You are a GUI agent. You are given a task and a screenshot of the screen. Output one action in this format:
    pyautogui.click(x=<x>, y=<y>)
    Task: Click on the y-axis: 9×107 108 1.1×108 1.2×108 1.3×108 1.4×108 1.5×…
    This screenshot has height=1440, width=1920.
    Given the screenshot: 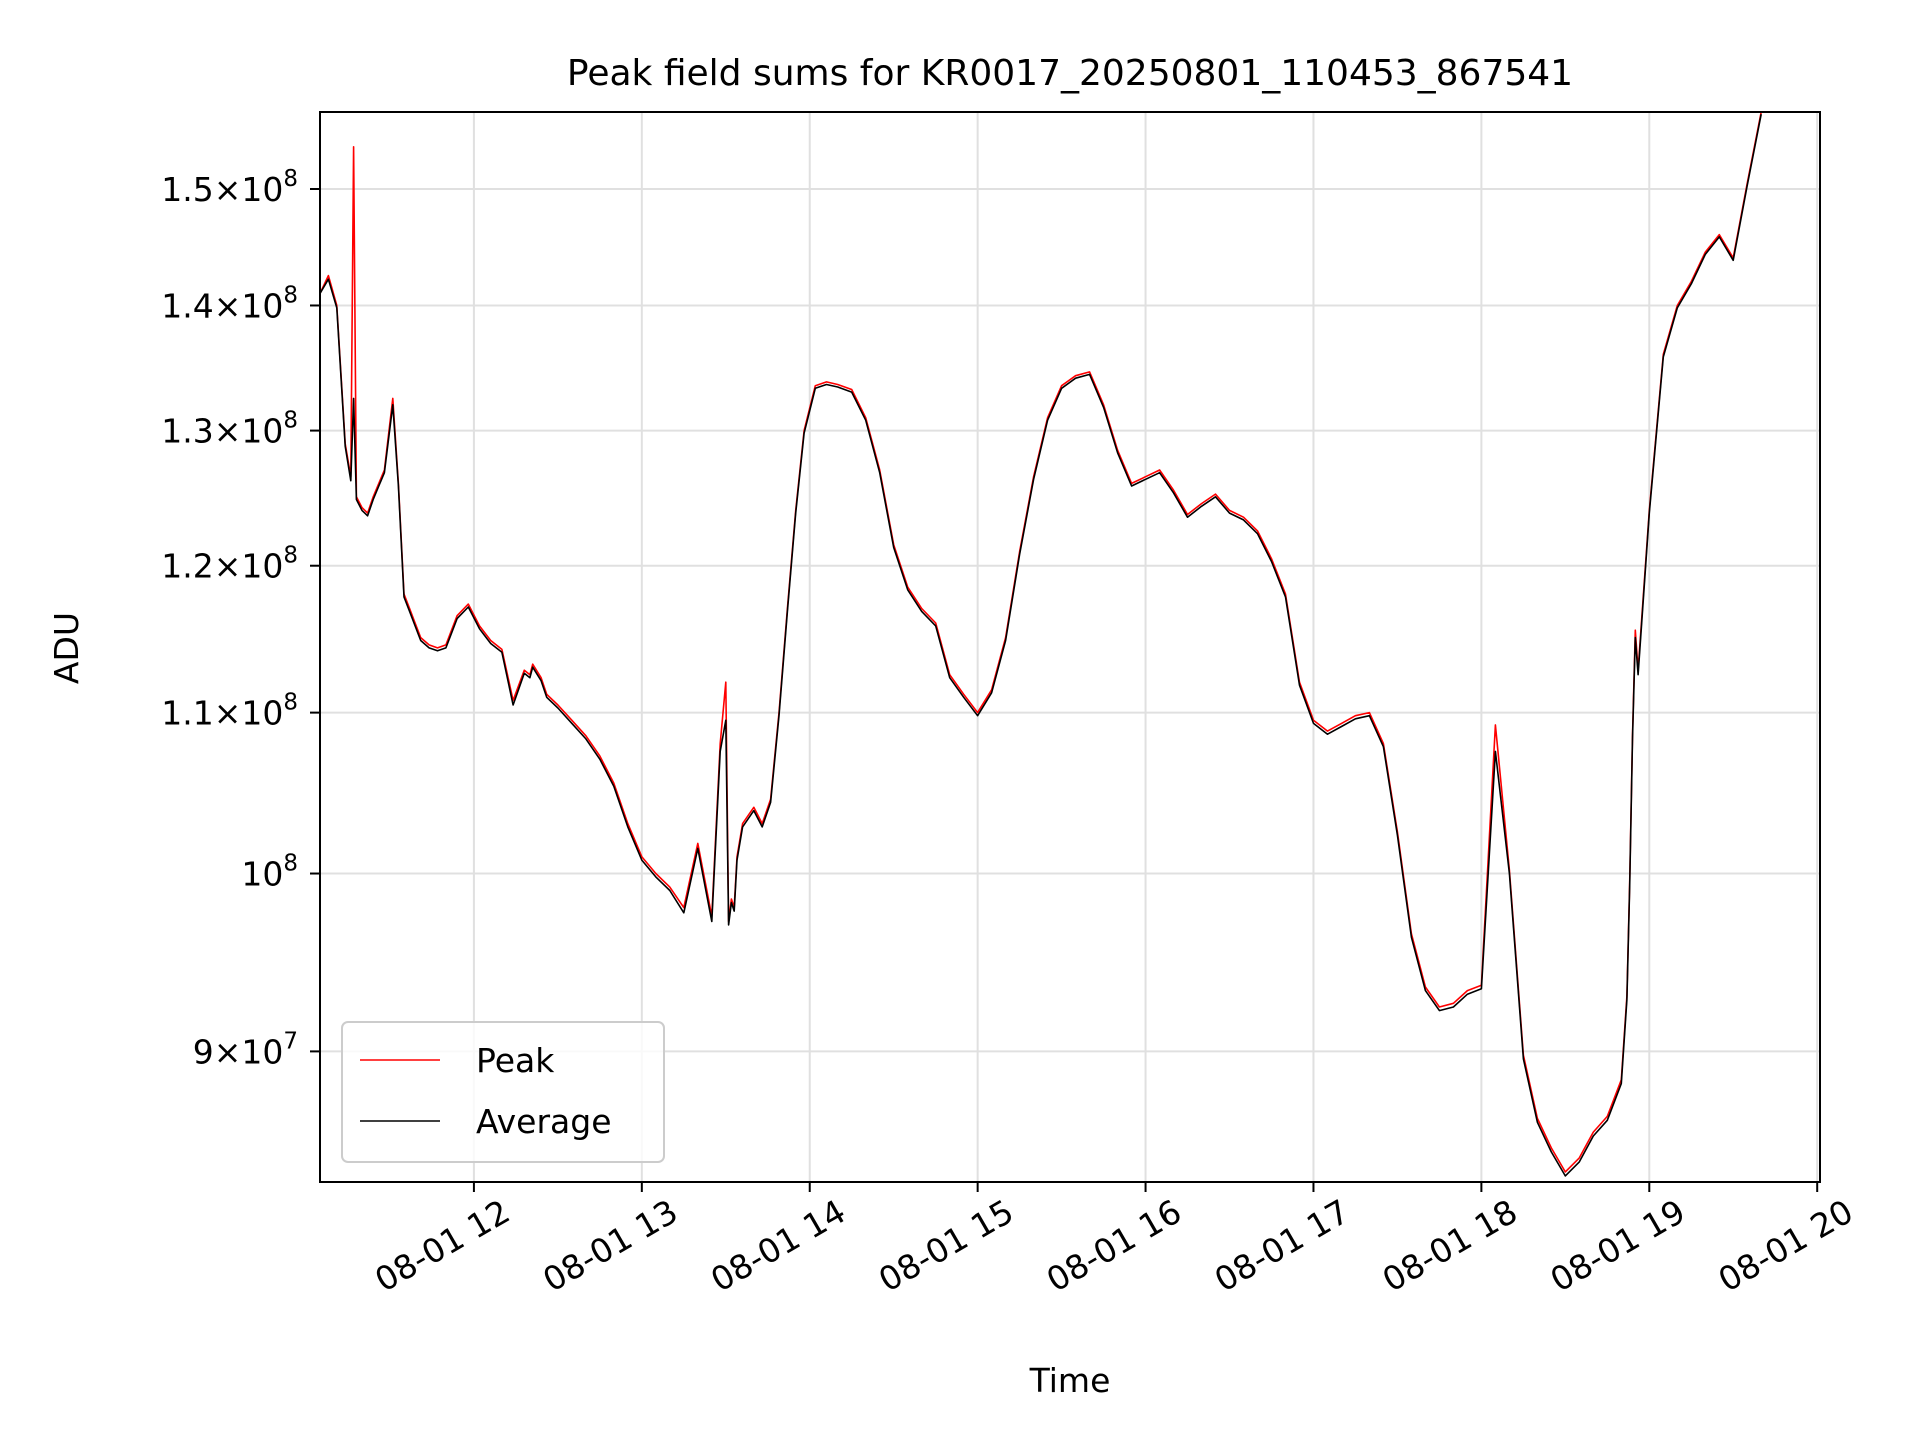 What is the action you would take?
    pyautogui.click(x=240, y=618)
    